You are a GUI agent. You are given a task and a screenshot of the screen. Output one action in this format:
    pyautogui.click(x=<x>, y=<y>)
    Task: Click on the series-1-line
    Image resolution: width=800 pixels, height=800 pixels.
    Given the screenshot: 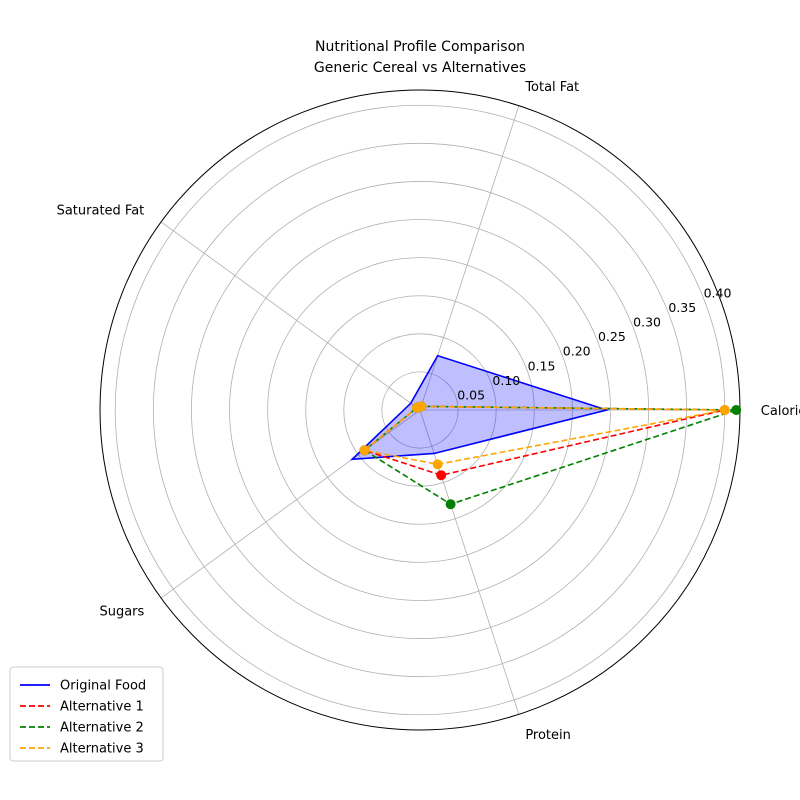 What is the action you would take?
    pyautogui.click(x=480, y=407)
    